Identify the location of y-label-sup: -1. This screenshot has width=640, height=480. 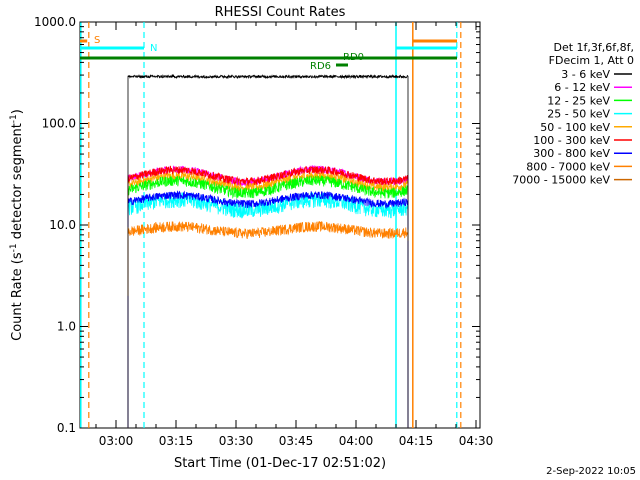
(14, 247).